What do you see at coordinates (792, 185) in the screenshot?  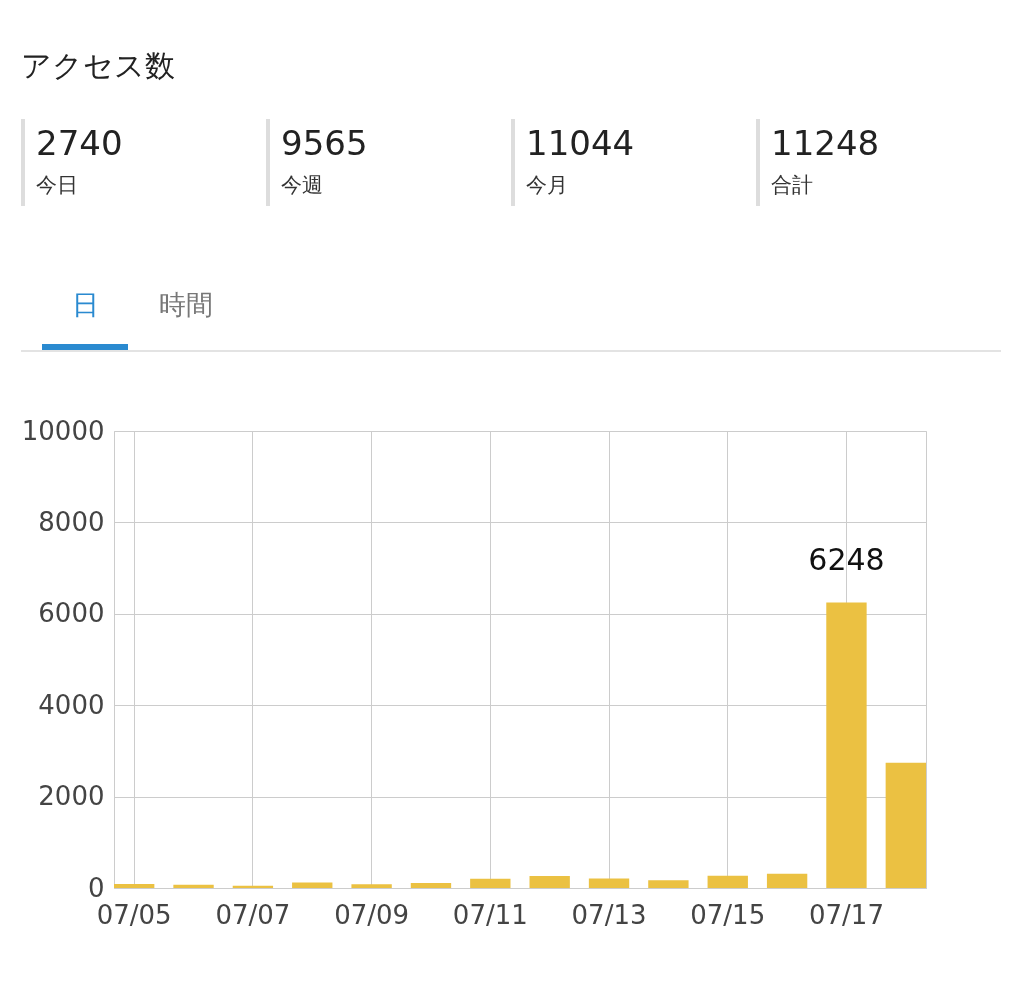 I see `category-label: 合計` at bounding box center [792, 185].